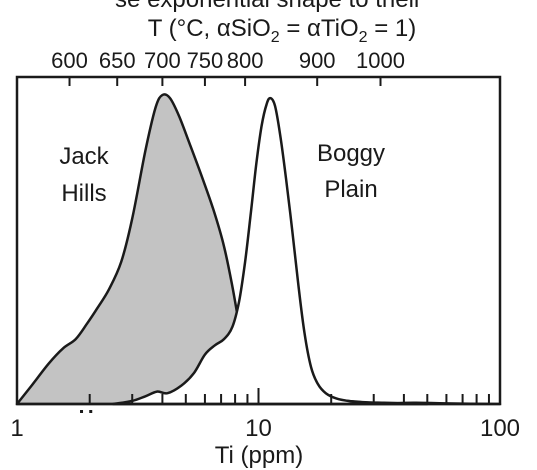  What do you see at coordinates (351, 153) in the screenshot?
I see `series-label-boggy-plain-line1: Boggy` at bounding box center [351, 153].